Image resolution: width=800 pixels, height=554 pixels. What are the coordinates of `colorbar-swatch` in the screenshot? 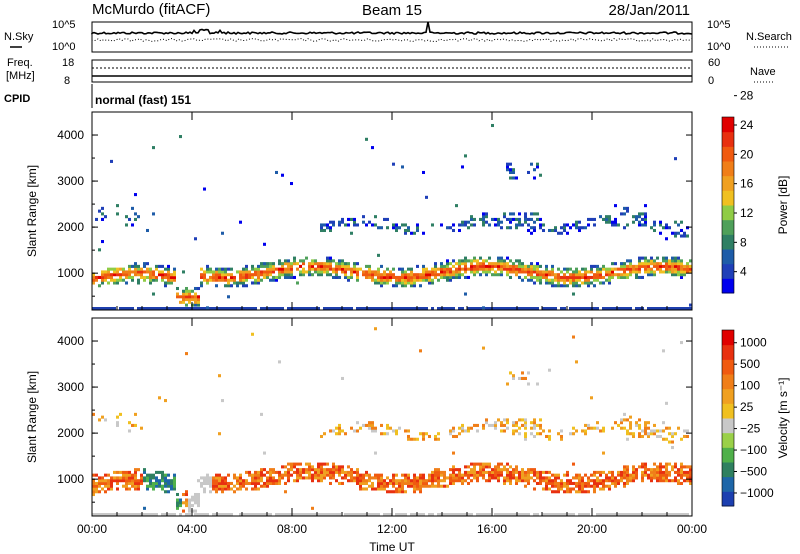 It's located at (728, 455).